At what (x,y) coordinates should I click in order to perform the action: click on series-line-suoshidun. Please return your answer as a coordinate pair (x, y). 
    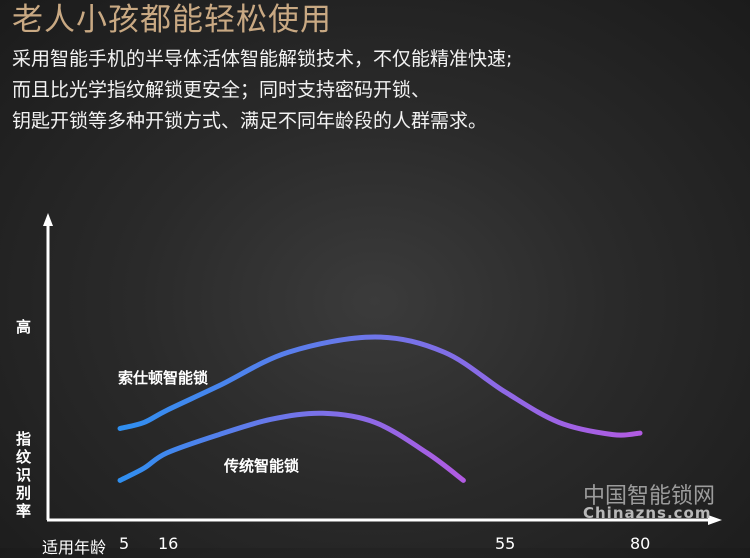
    Looking at the image, I should click on (380, 386).